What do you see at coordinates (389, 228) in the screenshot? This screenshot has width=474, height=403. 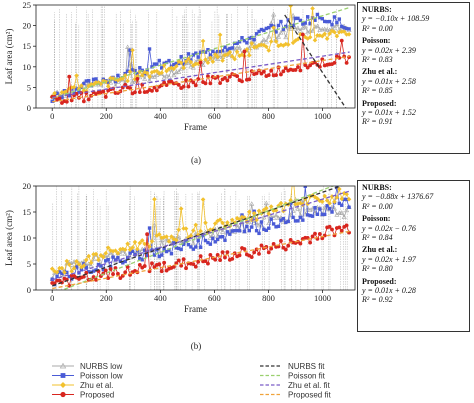 I see `equation-formula: y = 0.02x − 0.76` at bounding box center [389, 228].